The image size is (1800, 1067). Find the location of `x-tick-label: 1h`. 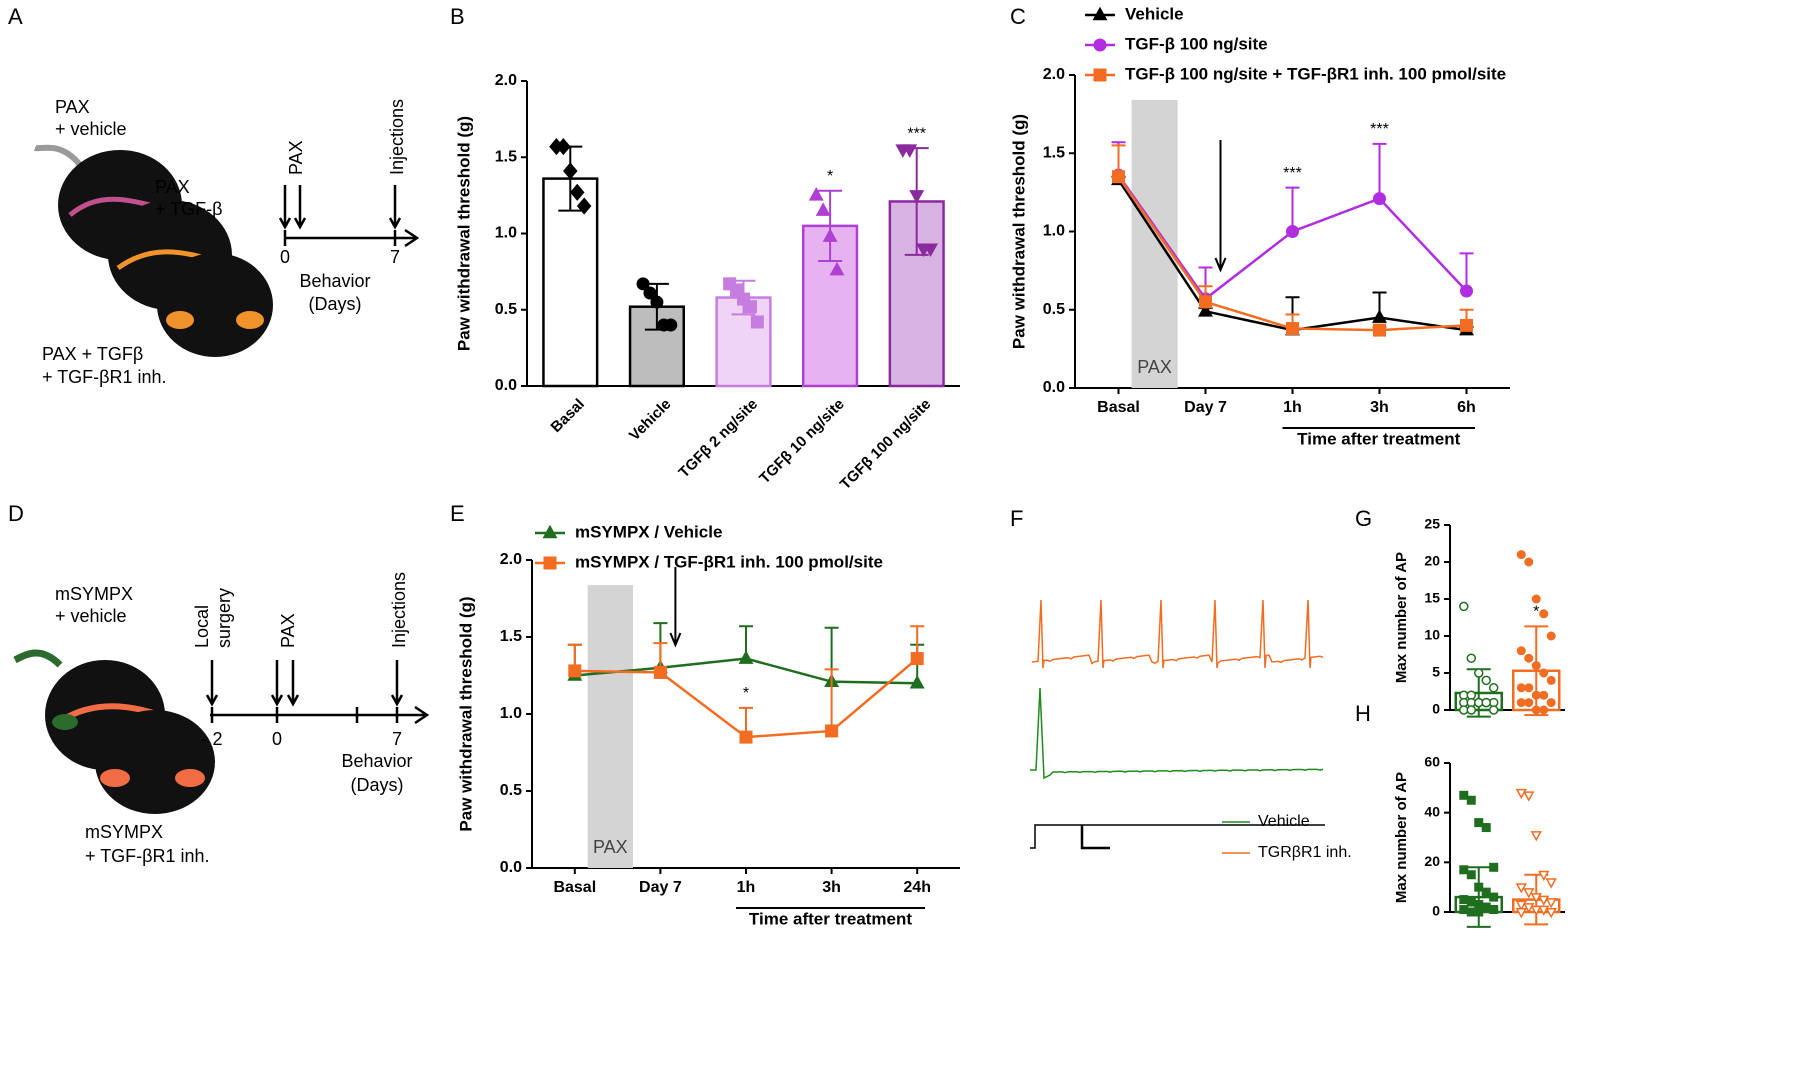

x-tick-label: 1h is located at coordinates (746, 887).